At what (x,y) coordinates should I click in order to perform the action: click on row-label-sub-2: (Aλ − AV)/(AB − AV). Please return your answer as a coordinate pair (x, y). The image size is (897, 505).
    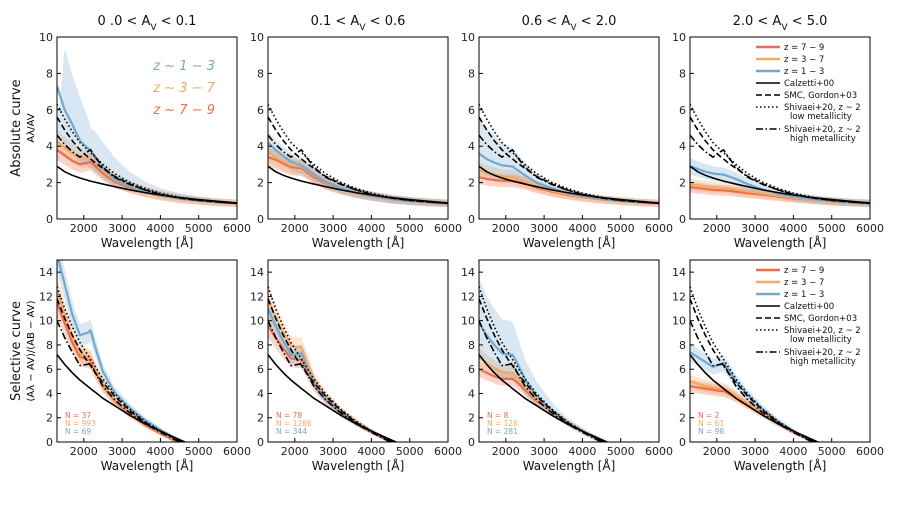
    Looking at the image, I should click on (31, 350).